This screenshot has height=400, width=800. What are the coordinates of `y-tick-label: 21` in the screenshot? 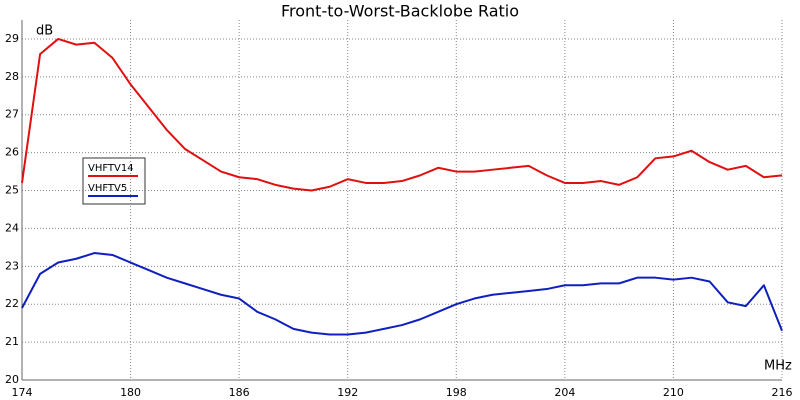 It's located at (12, 341).